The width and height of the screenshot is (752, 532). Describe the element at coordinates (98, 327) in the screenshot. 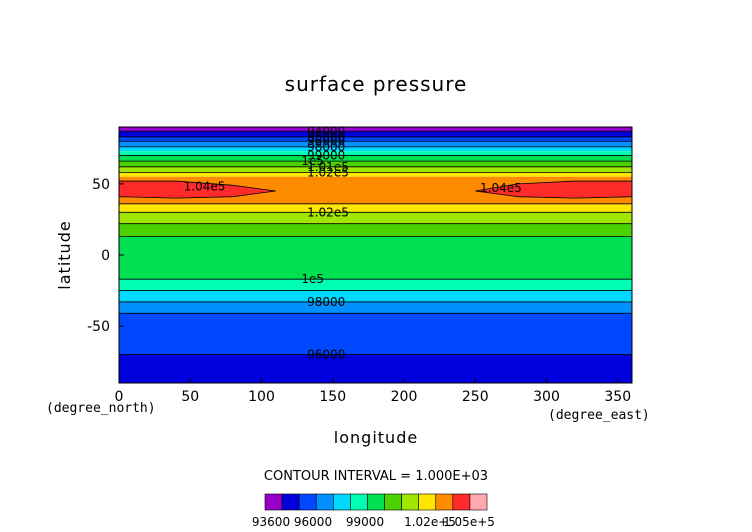

I see `y-tick-label: -50` at that location.